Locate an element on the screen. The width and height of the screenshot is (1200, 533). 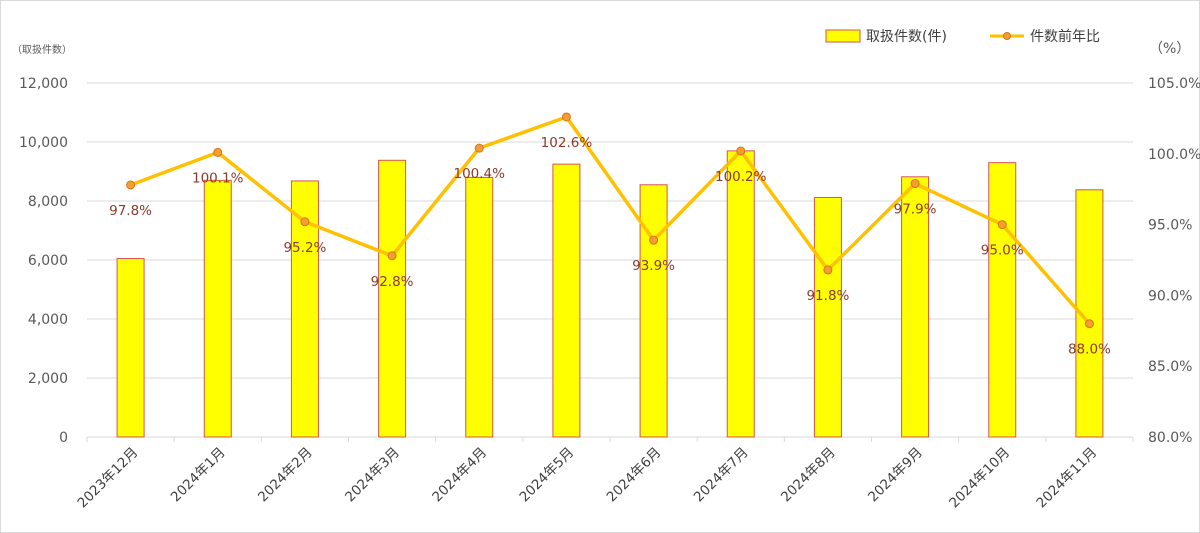
x-tick-label: 2024年8月 is located at coordinates (808, 475).